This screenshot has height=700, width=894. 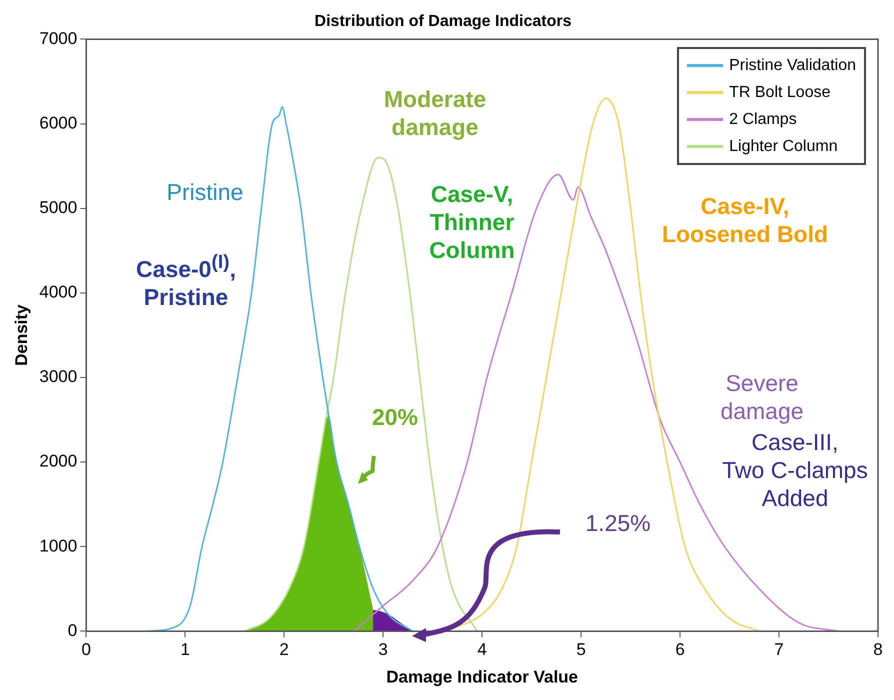 I want to click on x-tick-label: 2, so click(x=284, y=650).